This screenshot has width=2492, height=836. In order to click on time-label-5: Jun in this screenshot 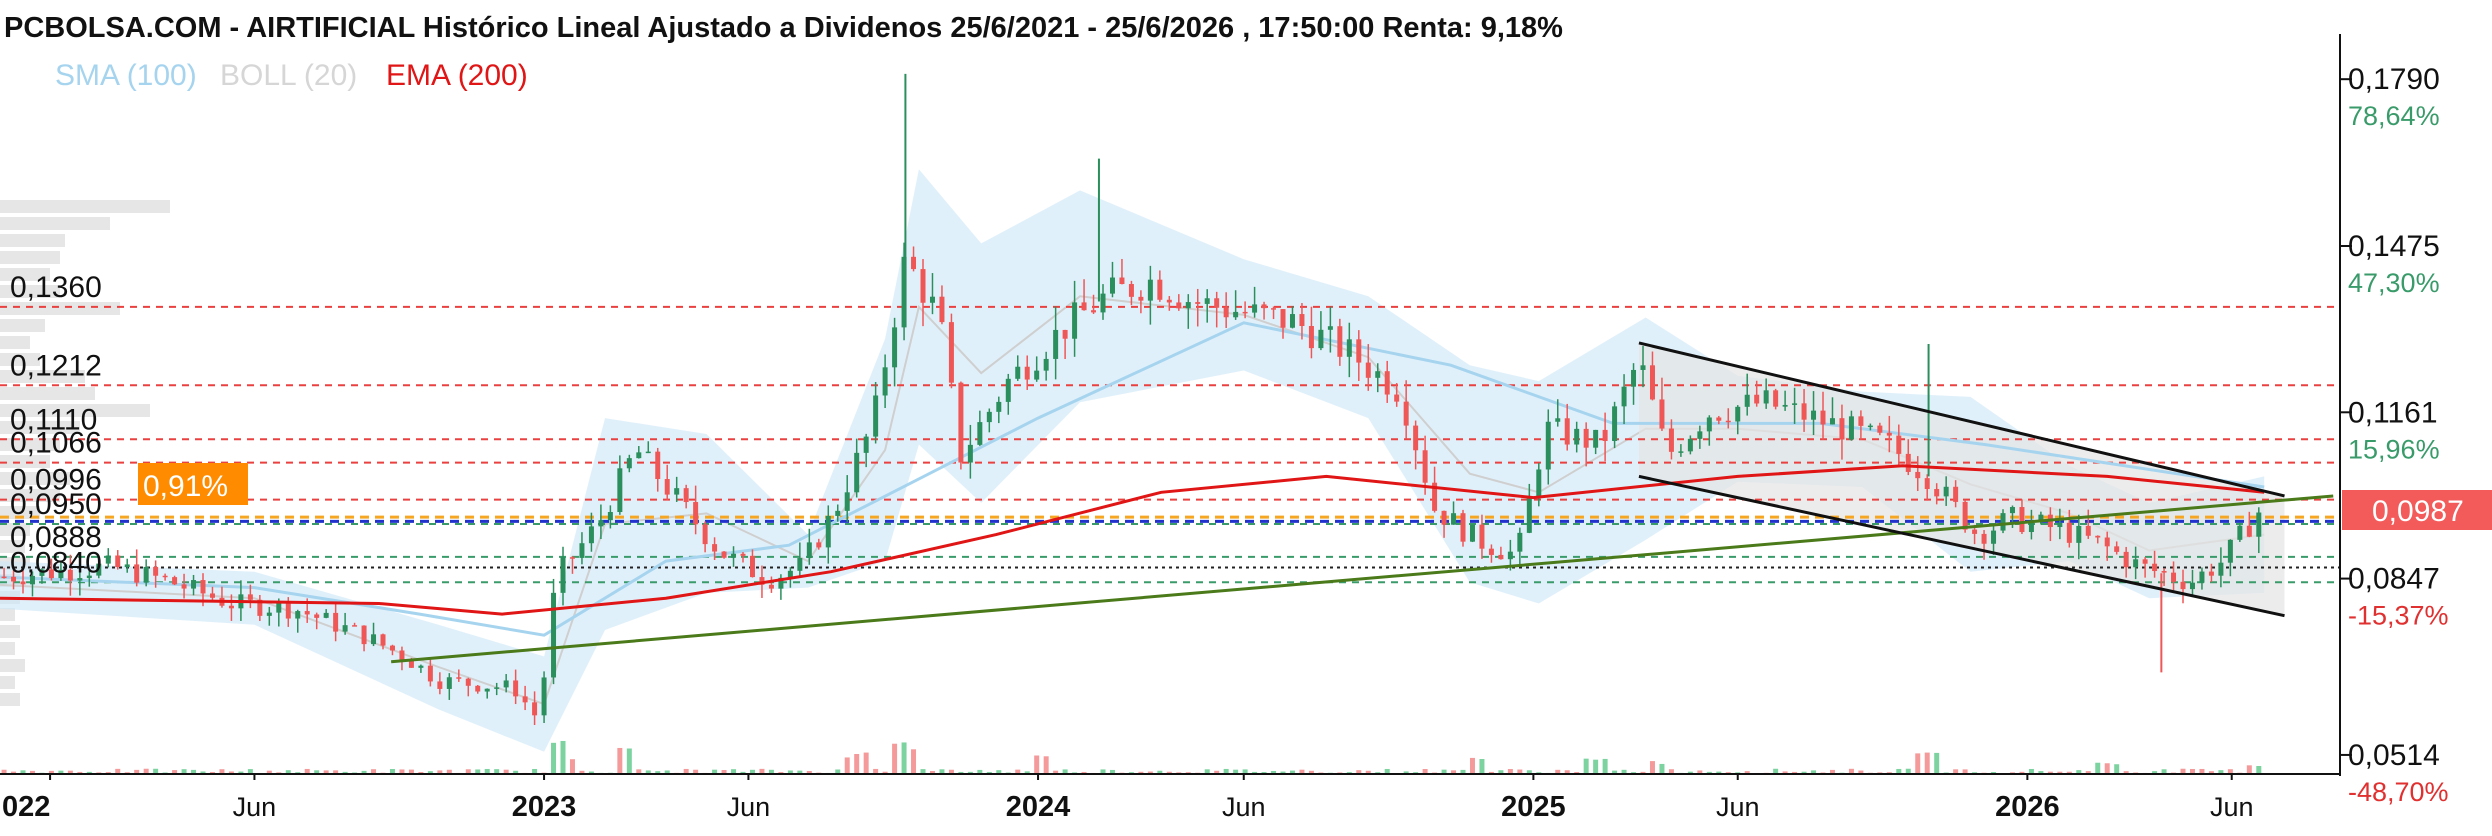, I will do `click(1244, 807)`.